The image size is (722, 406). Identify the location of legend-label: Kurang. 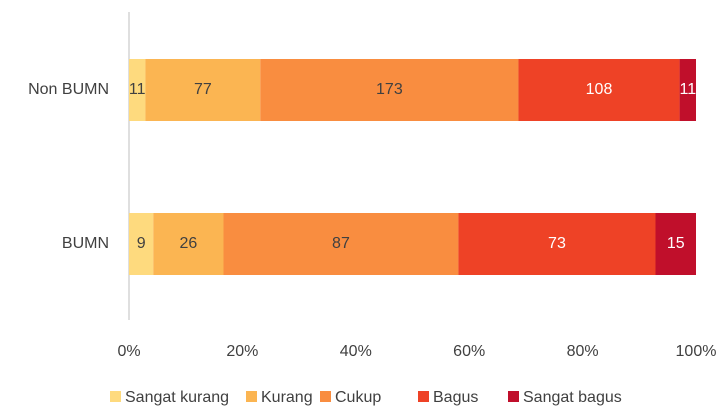
(287, 397).